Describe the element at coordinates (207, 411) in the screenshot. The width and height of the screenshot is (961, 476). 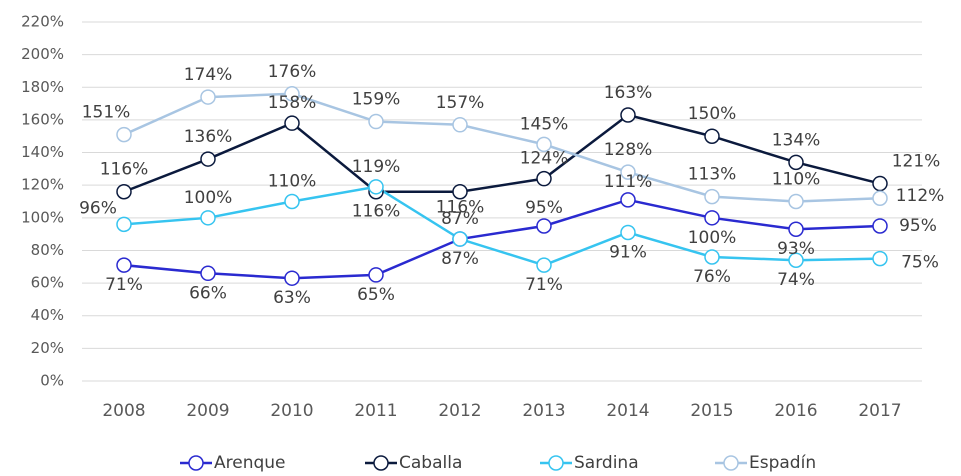
I see `x-tick-label: 2009` at that location.